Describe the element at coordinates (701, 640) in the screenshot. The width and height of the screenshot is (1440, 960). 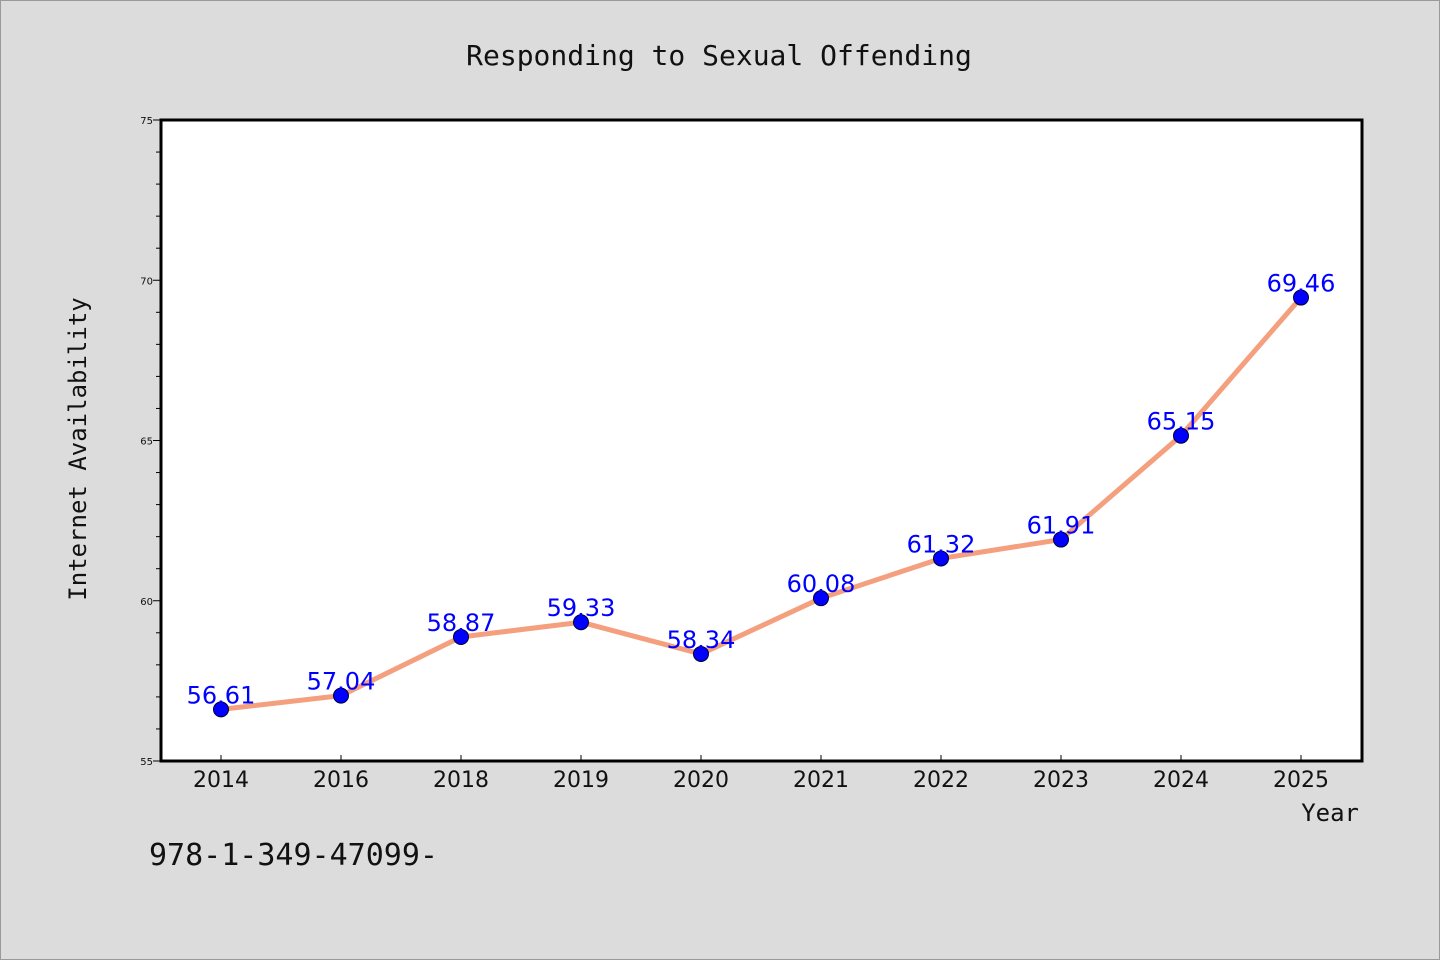
I see `data-label: 58.34` at that location.